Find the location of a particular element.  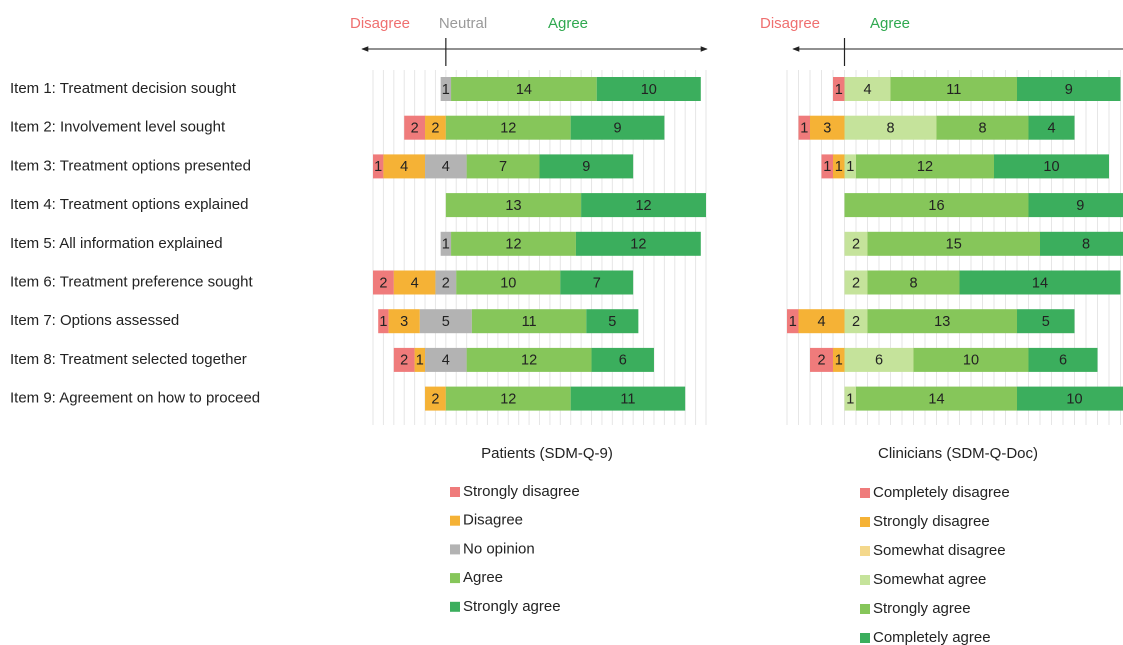

row-label: Item 6: Treatment preference sought is located at coordinates (131, 281).